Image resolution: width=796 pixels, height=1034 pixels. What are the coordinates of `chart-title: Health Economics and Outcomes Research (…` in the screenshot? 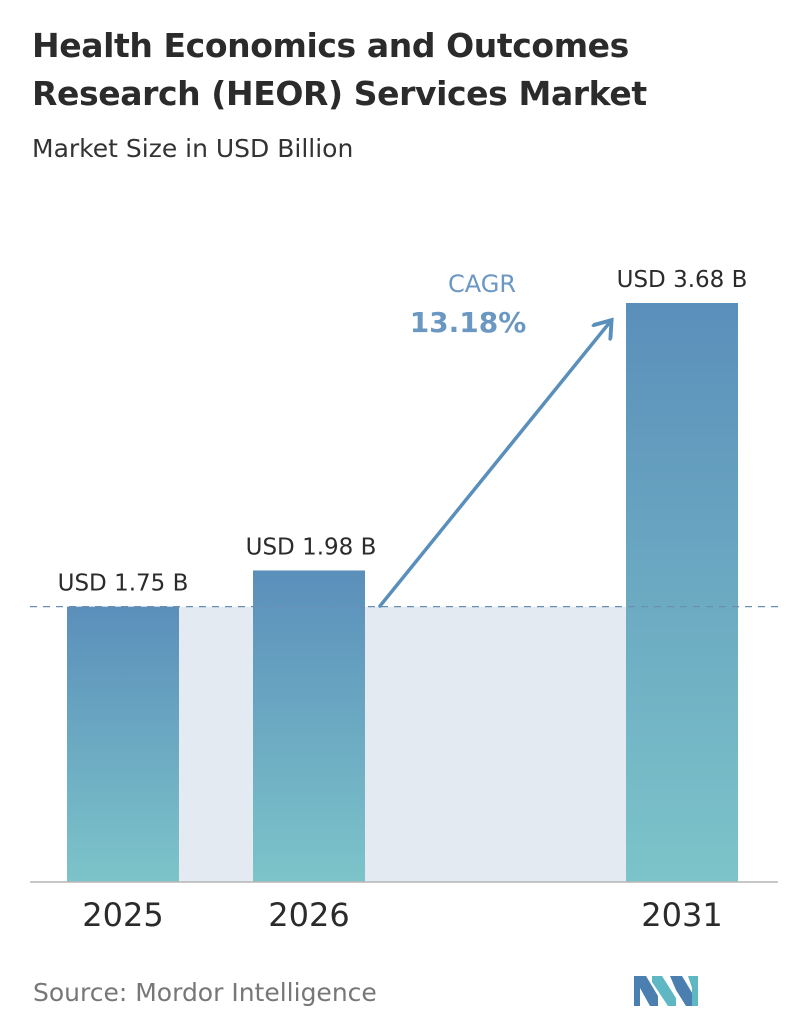 It's located at (402, 70).